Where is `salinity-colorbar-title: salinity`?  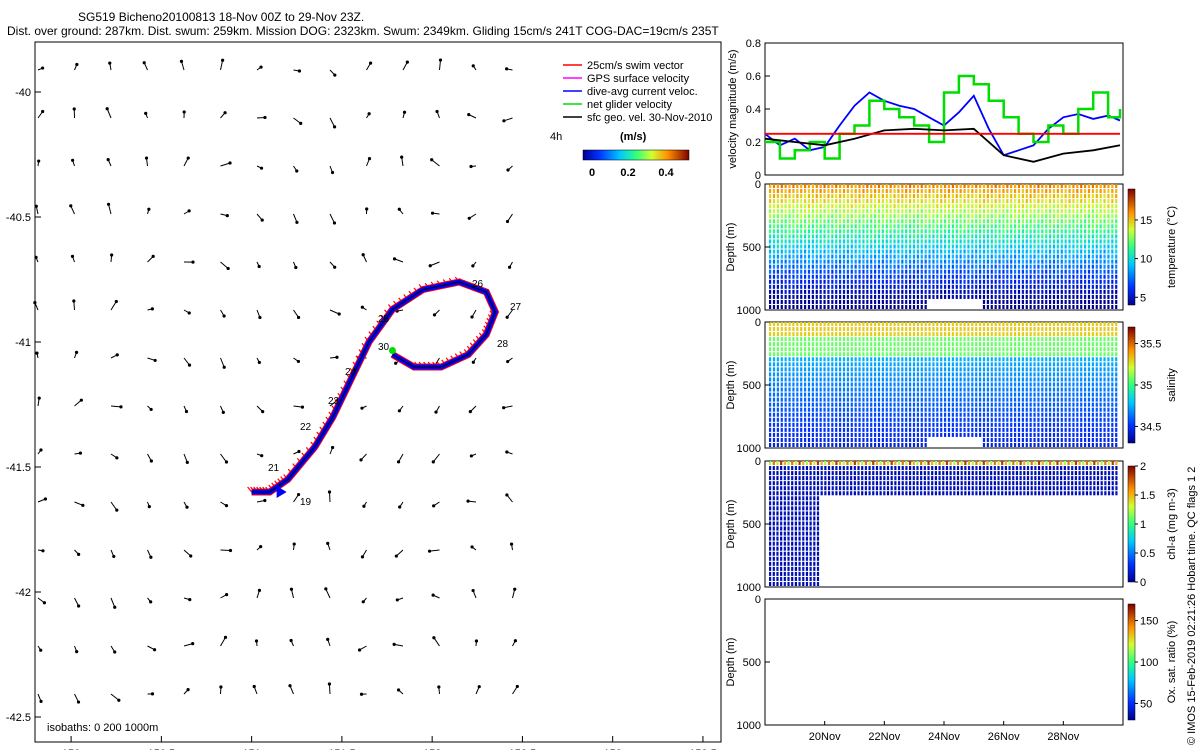
salinity-colorbar-title: salinity is located at coordinates (1172, 385).